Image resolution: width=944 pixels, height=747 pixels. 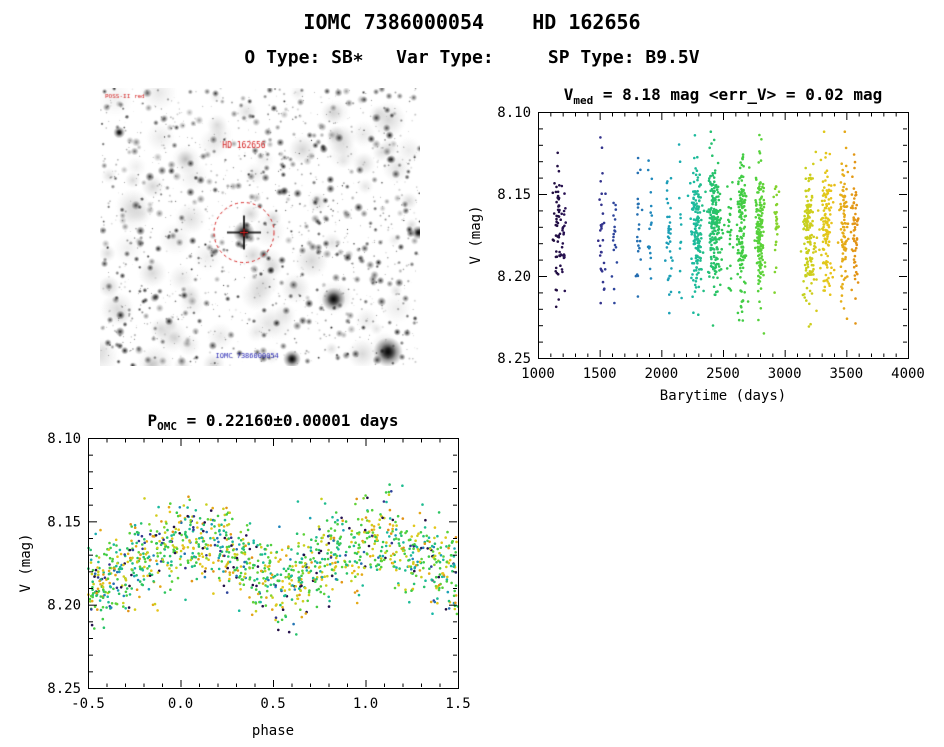 I want to click on svg-text: 1000, so click(x=538, y=374).